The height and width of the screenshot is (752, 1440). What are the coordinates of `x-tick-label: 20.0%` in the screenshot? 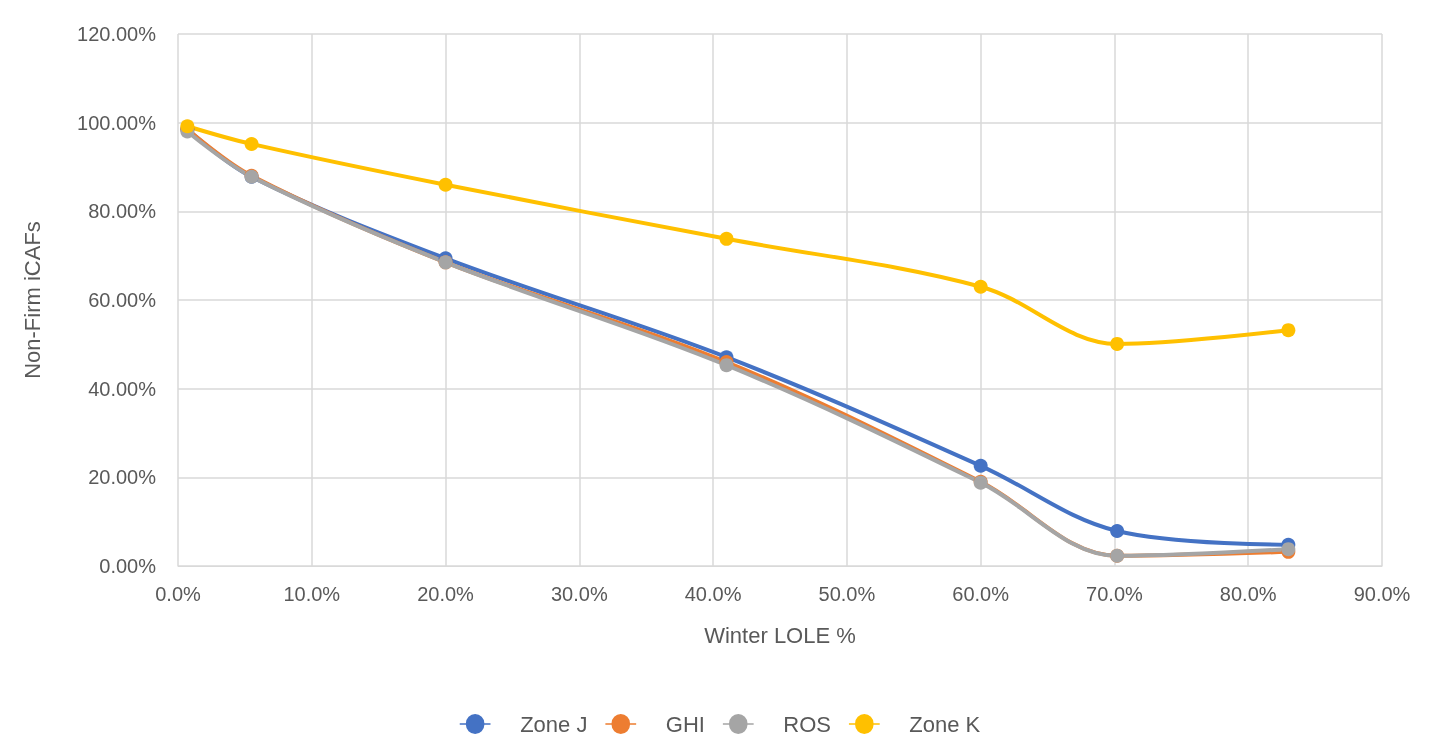 It's located at (446, 594).